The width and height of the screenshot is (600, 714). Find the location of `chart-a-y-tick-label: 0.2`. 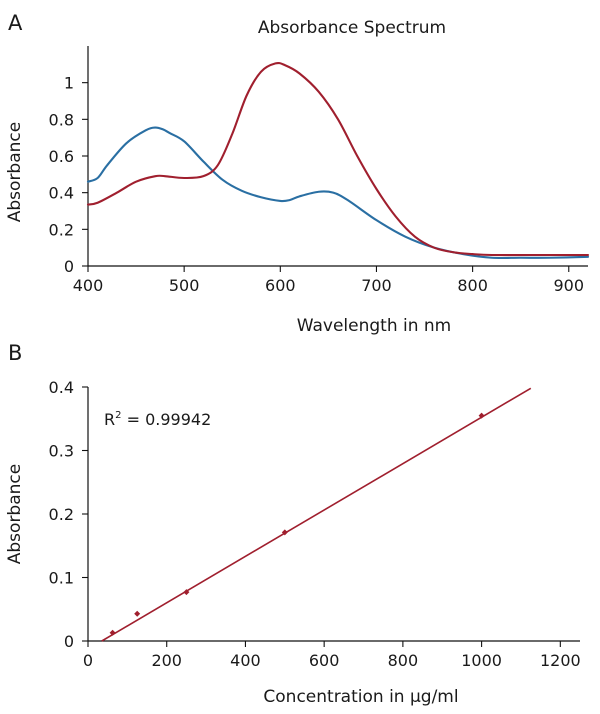

chart-a-y-tick-label: 0.2 is located at coordinates (61, 229).